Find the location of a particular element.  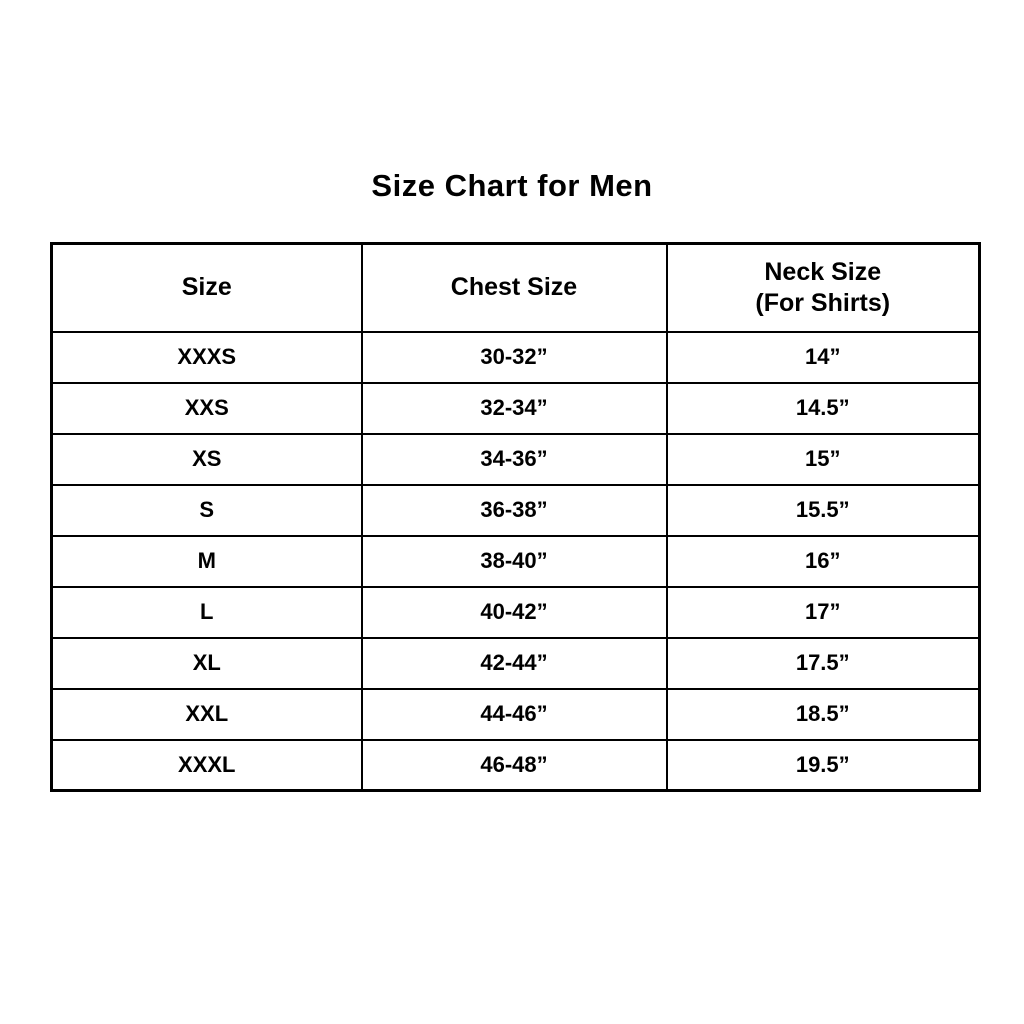

size-cell: M is located at coordinates (206, 561).